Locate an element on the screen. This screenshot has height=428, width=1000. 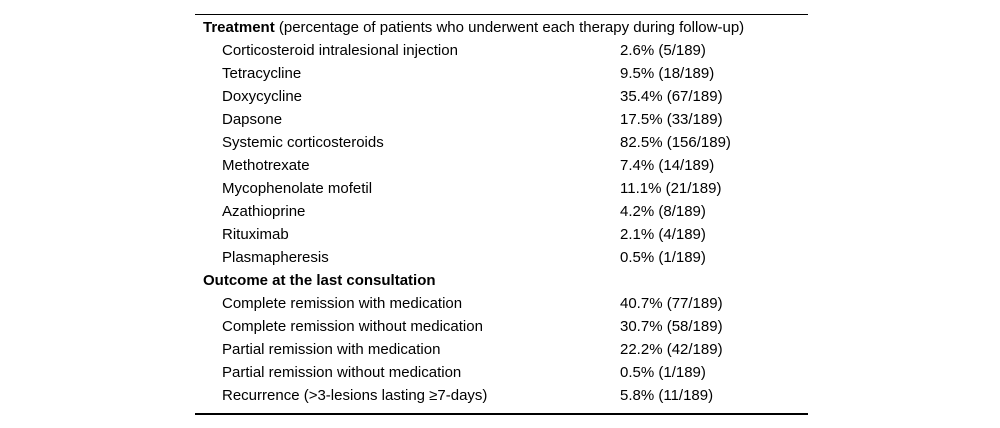
section-title: Treatment is located at coordinates (239, 27).